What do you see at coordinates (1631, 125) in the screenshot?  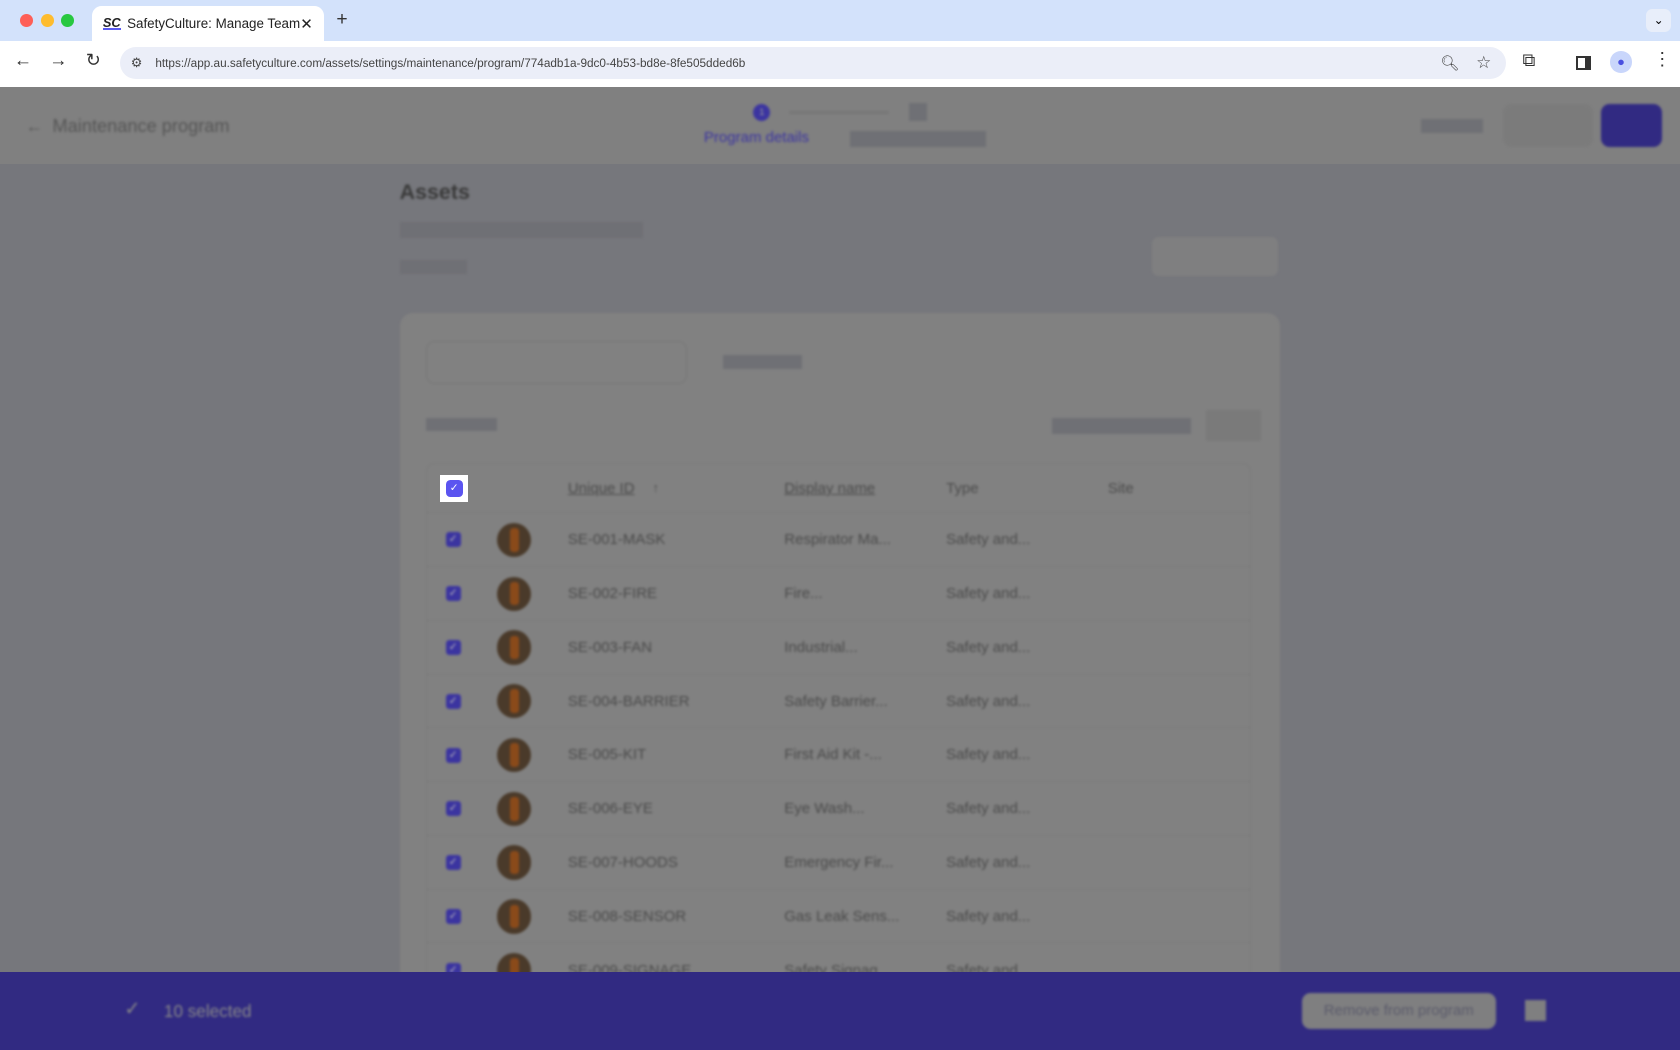 I see `primary-button` at bounding box center [1631, 125].